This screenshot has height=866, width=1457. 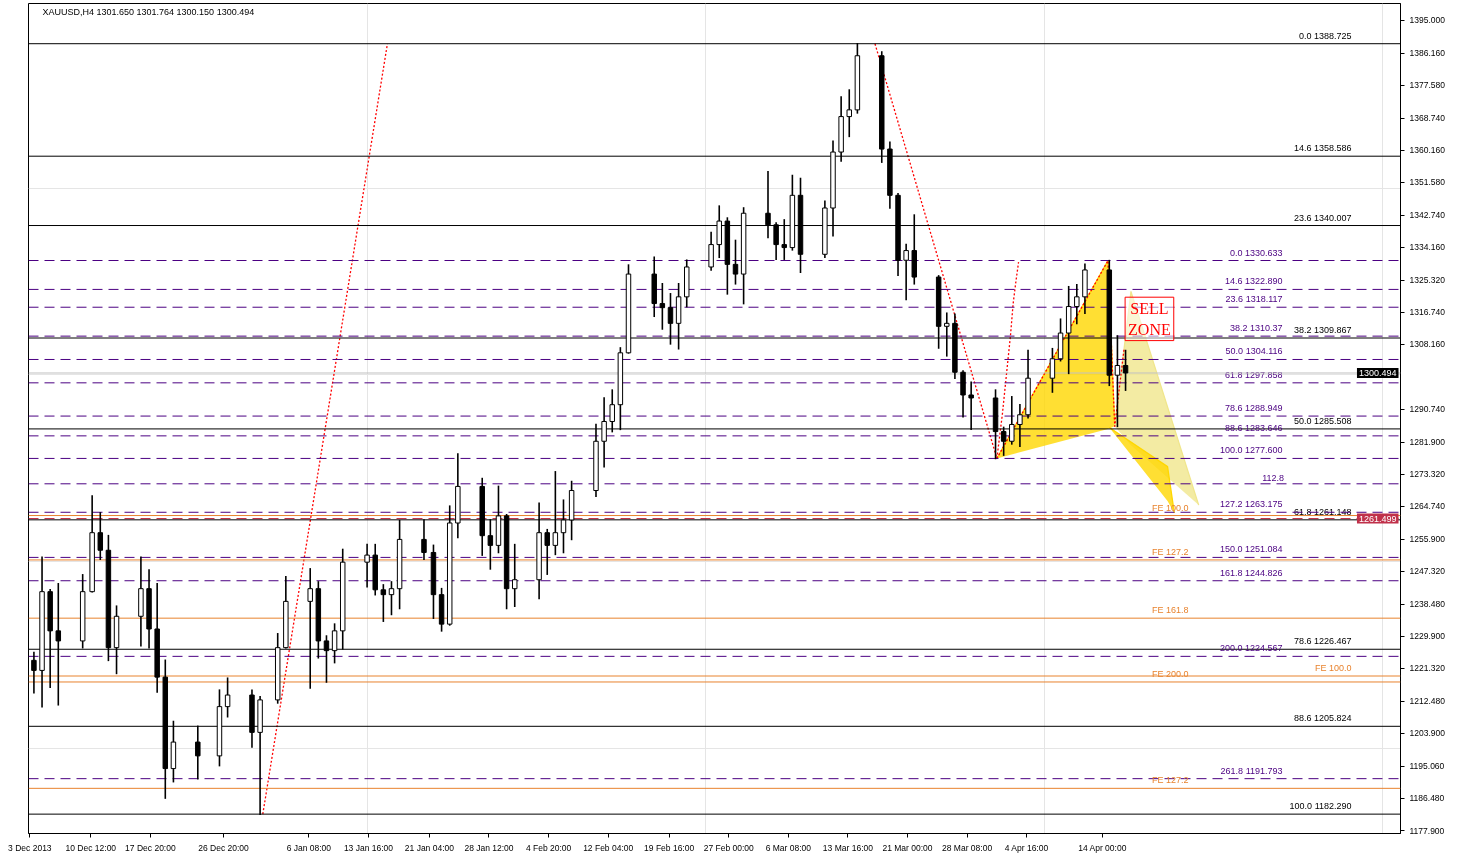 I want to click on ref-line-label: 61.8 1297.858, so click(x=1253, y=374).